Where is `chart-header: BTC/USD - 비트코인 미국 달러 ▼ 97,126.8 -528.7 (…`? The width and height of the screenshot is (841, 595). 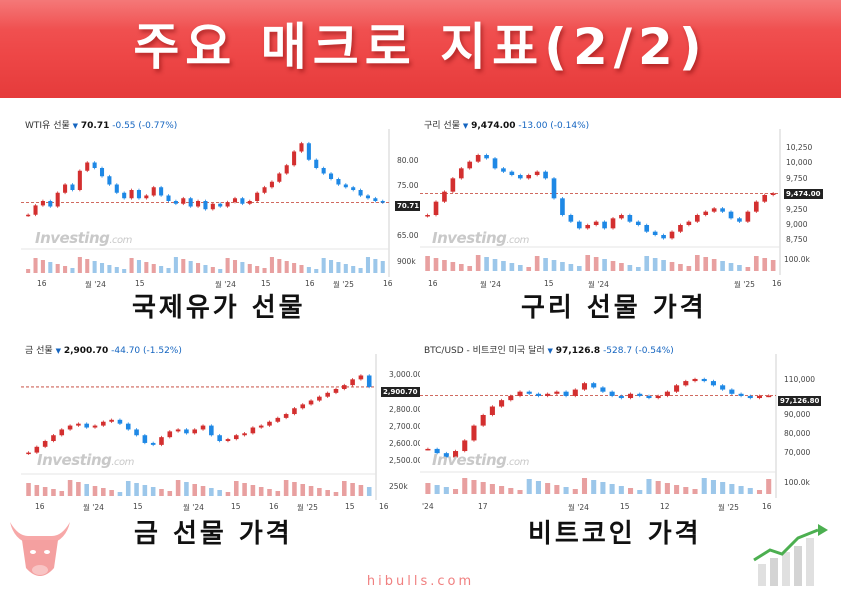
chart-header: BTC/USD - 비트코인 미국 달러 ▼ 97,126.8 -528.7 (… is located at coordinates (549, 349).